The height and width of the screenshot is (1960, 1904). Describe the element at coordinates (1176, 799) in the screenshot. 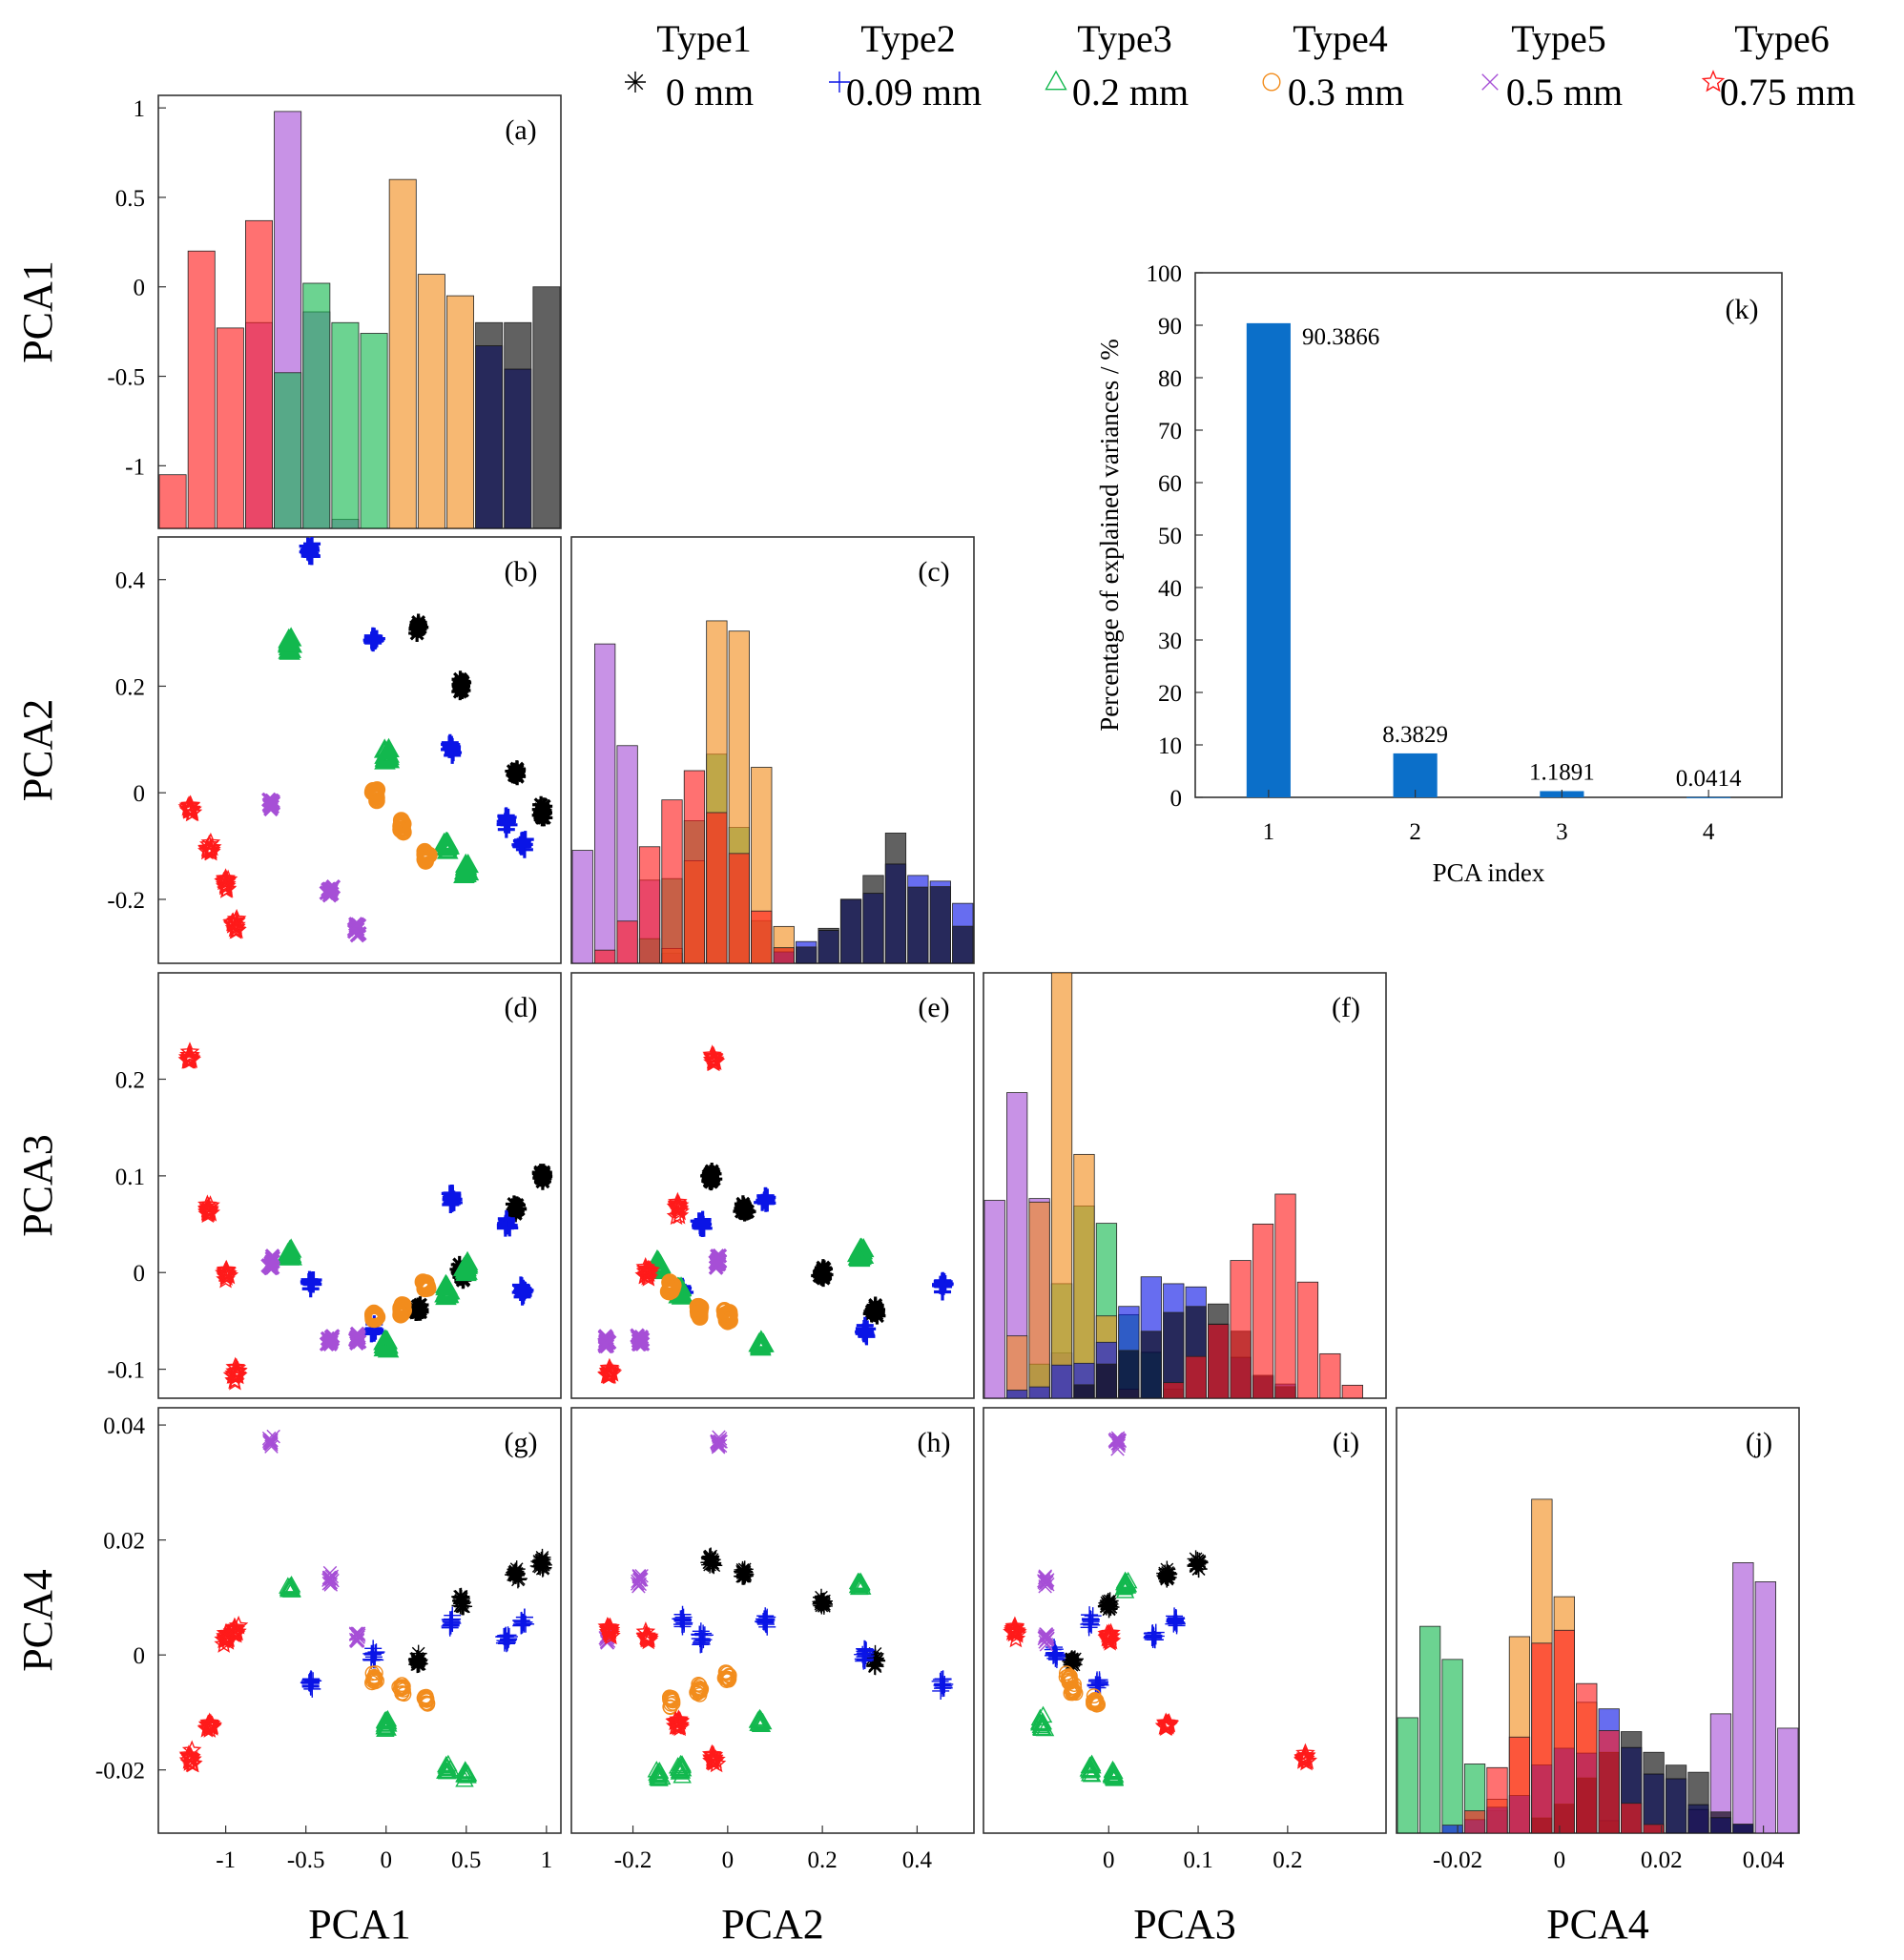

I see `k-y-tick-label: 0` at that location.